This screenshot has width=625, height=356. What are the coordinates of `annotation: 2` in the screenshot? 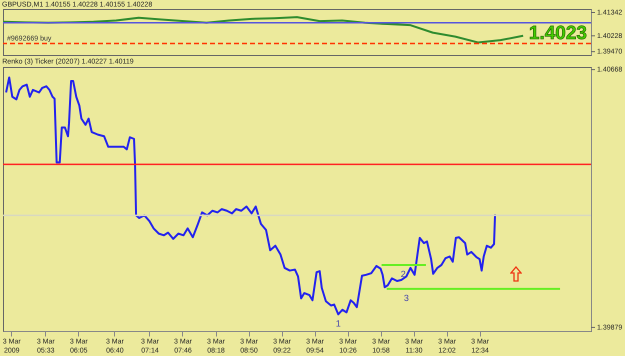 It's located at (403, 274).